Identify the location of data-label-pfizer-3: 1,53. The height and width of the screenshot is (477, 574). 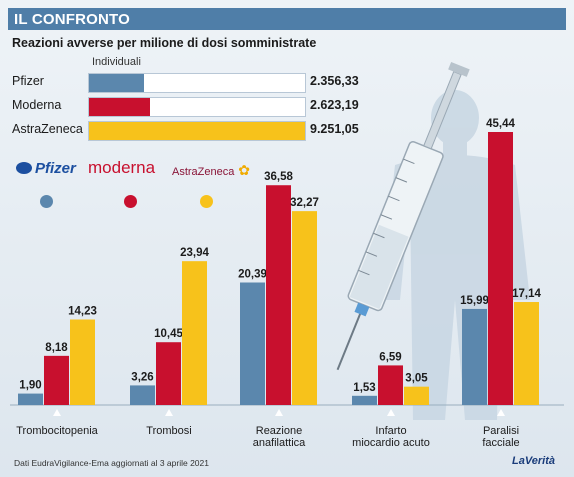
(364, 388).